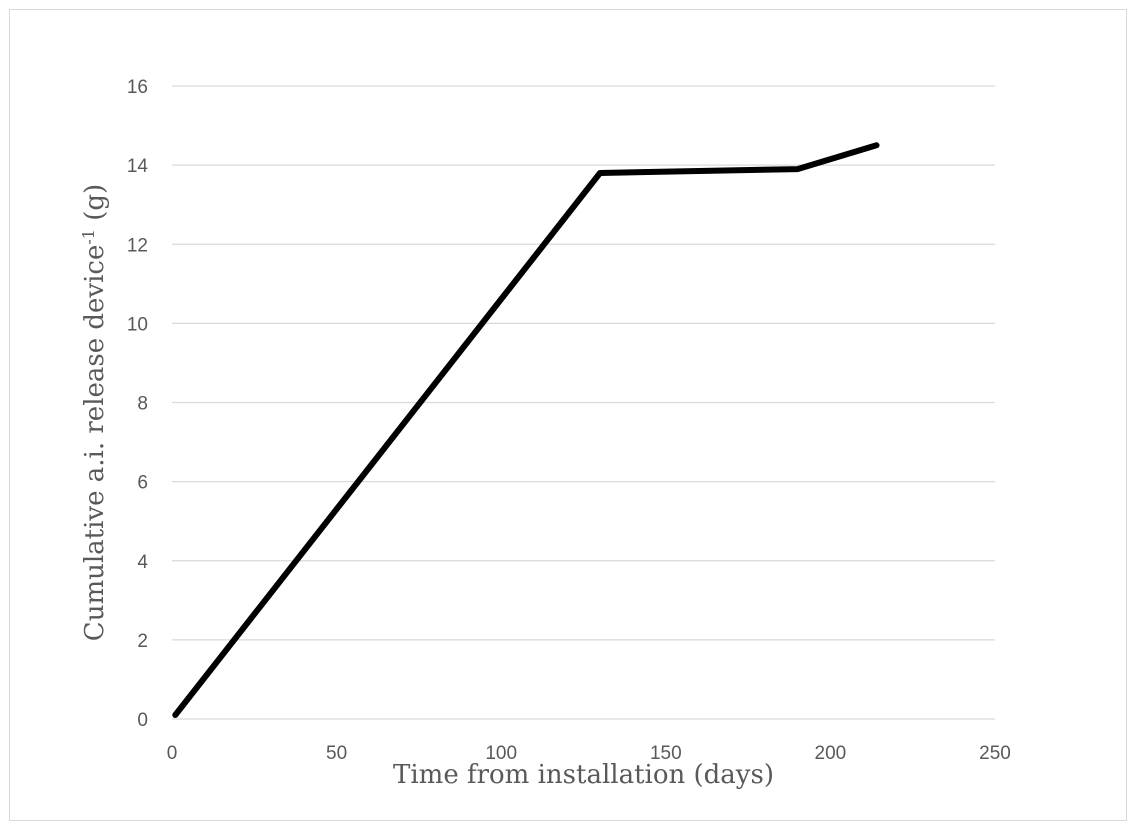 This screenshot has height=832, width=1138. What do you see at coordinates (142, 720) in the screenshot?
I see `y-tick-label: 0` at bounding box center [142, 720].